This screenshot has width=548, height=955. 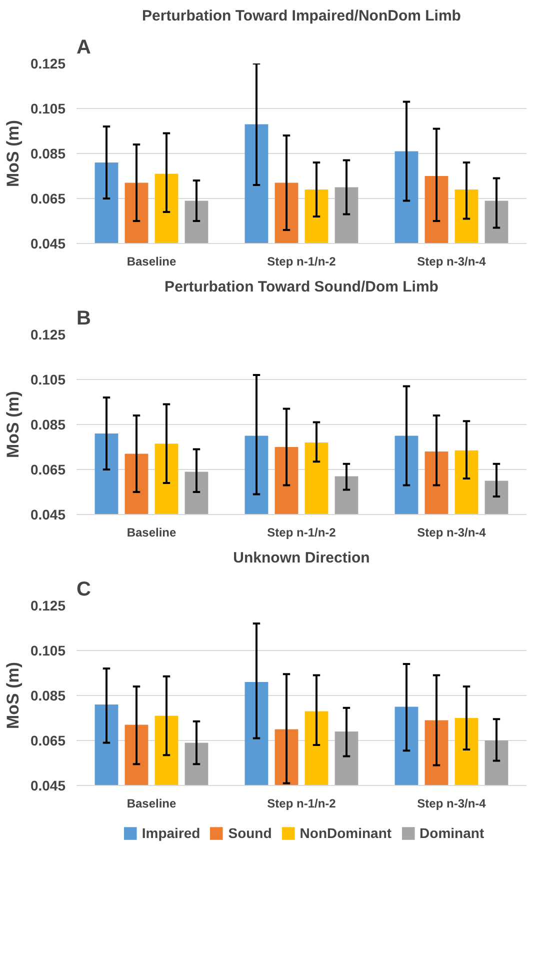 I want to click on legend-label: Dominant, so click(x=452, y=833).